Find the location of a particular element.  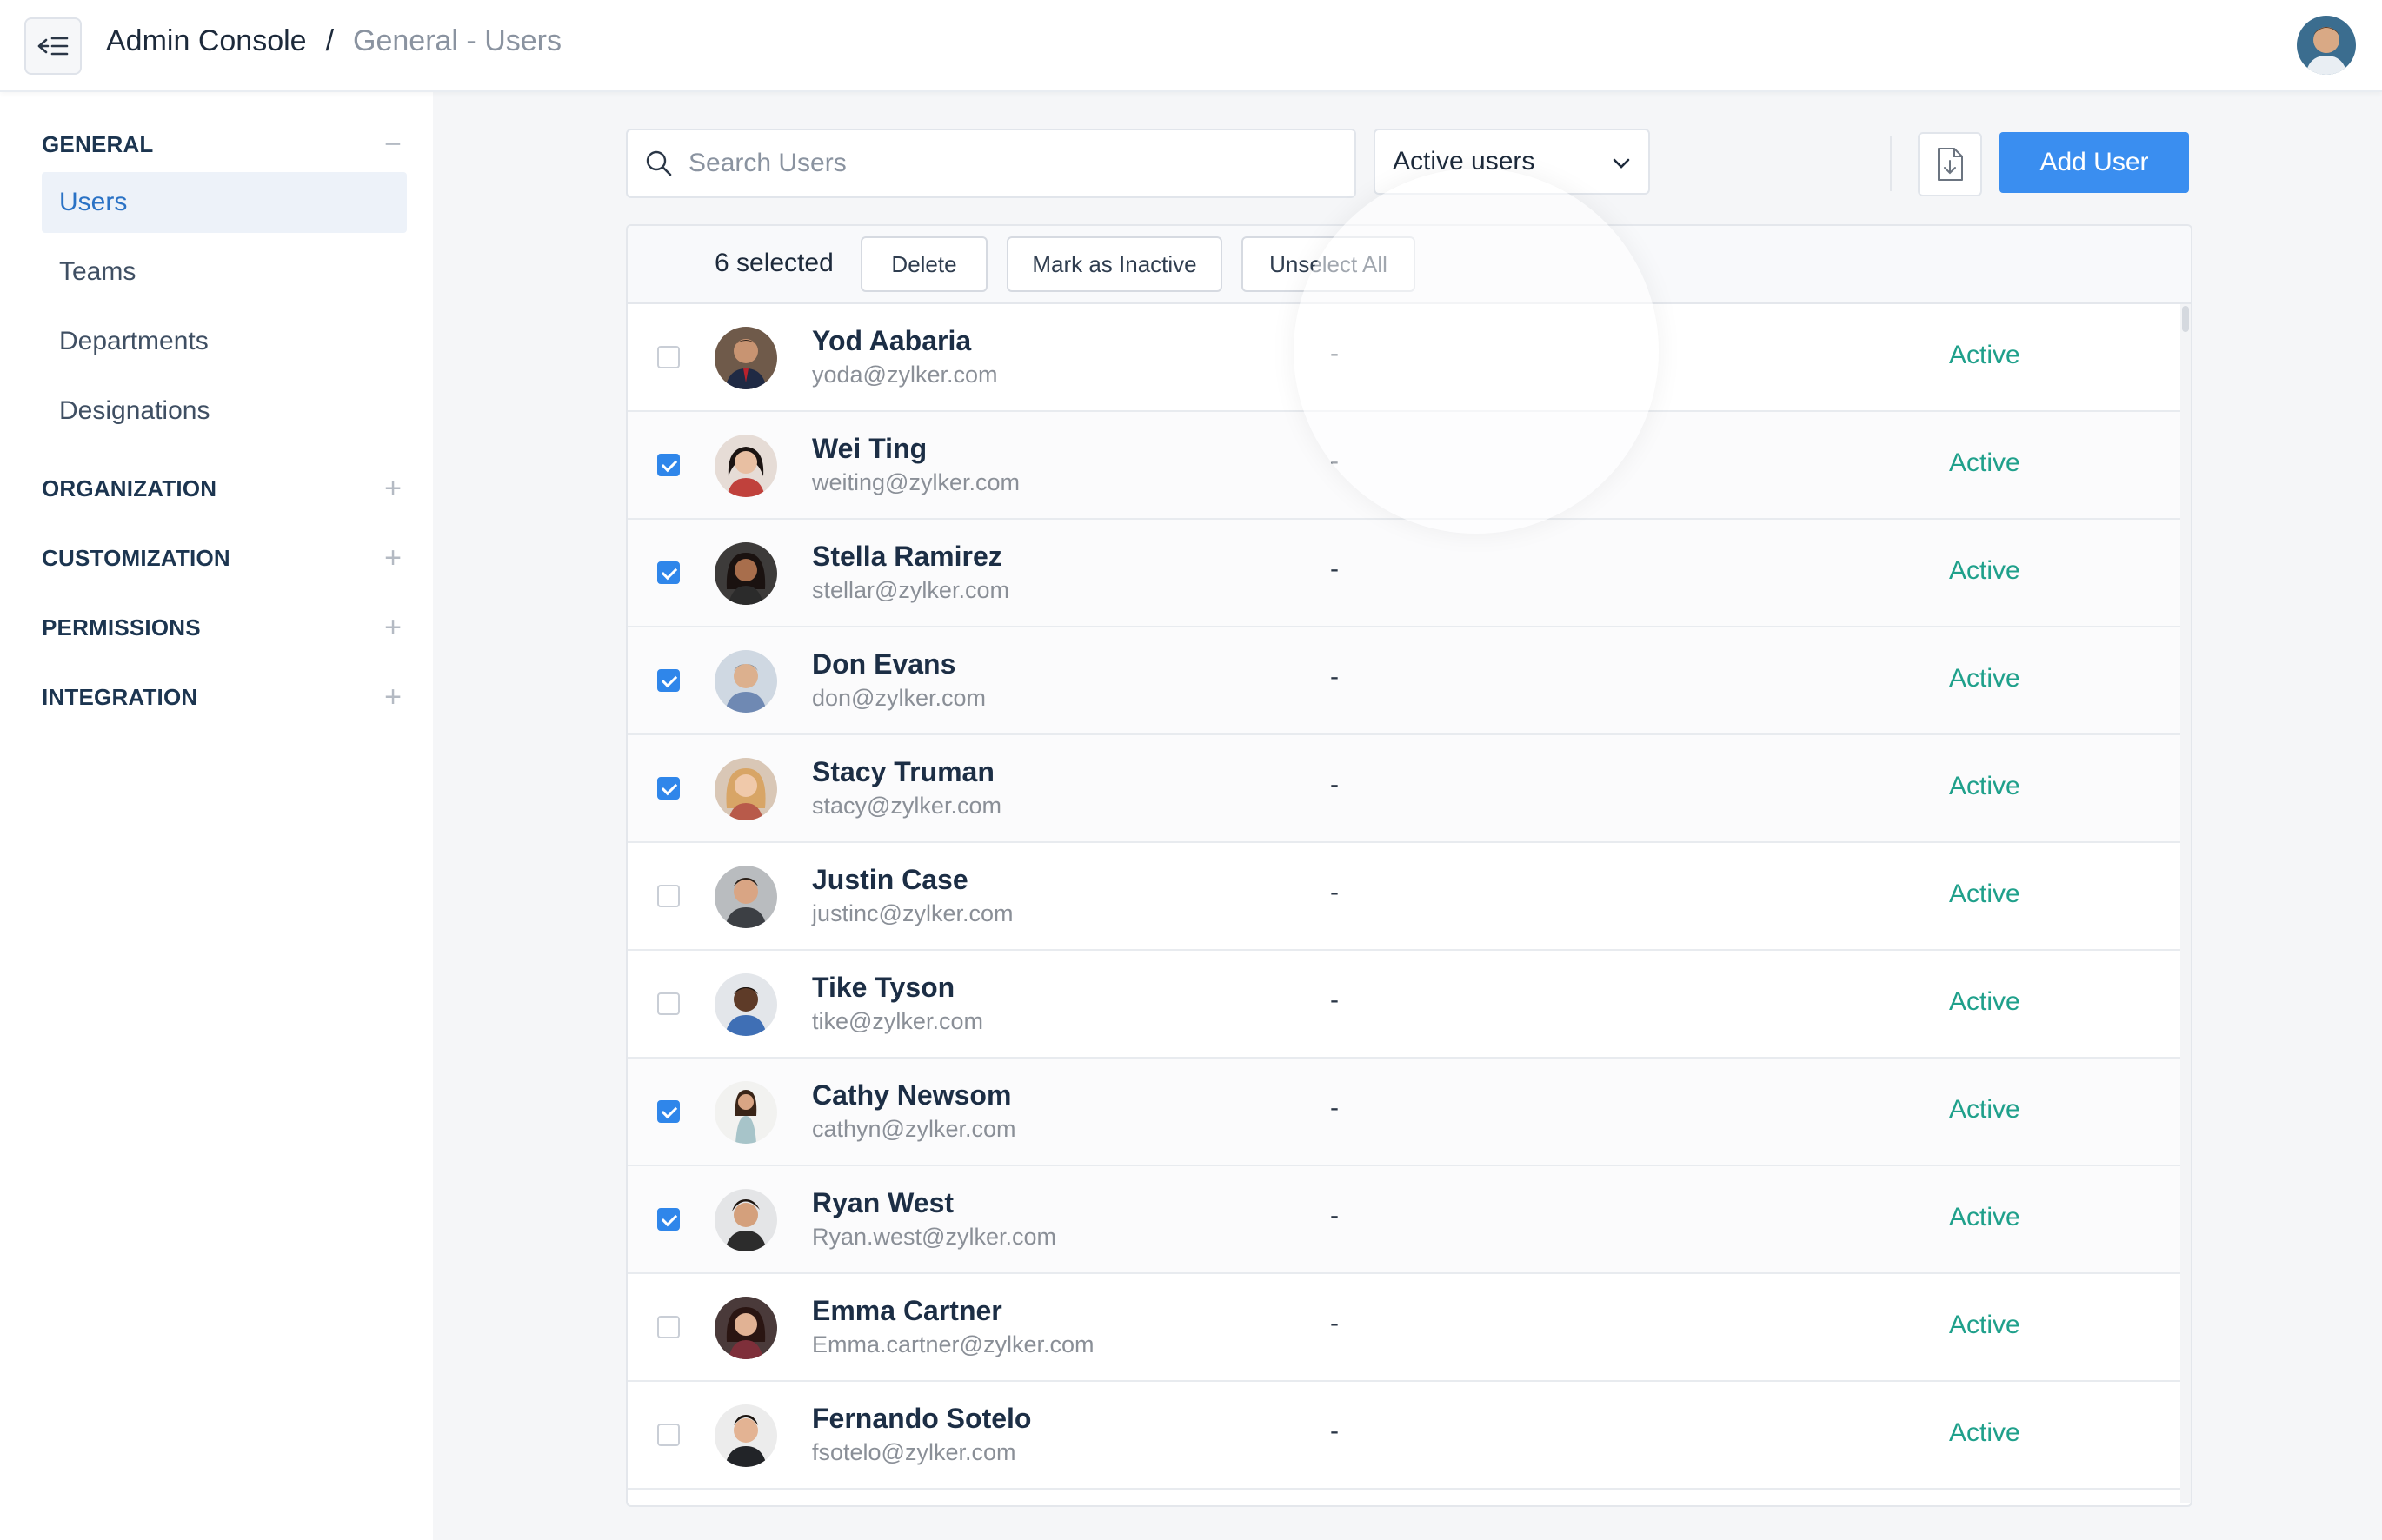

delete-button: Delete is located at coordinates (924, 264).